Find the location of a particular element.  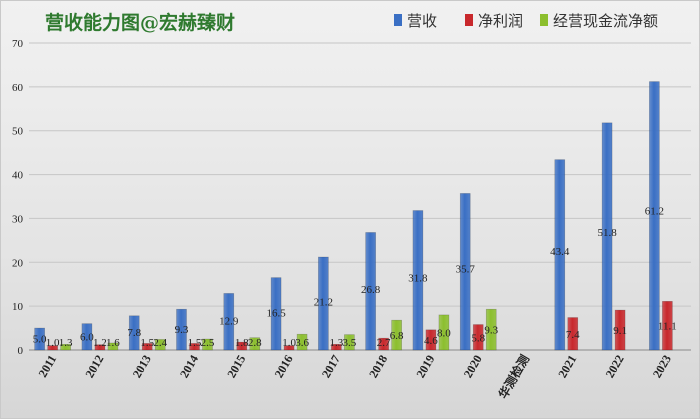

bar-营收-2022 is located at coordinates (607, 236).